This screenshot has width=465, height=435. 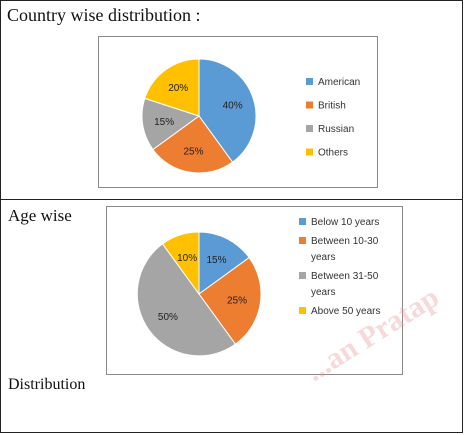 I want to click on pie-slice-russian, so click(x=171, y=124).